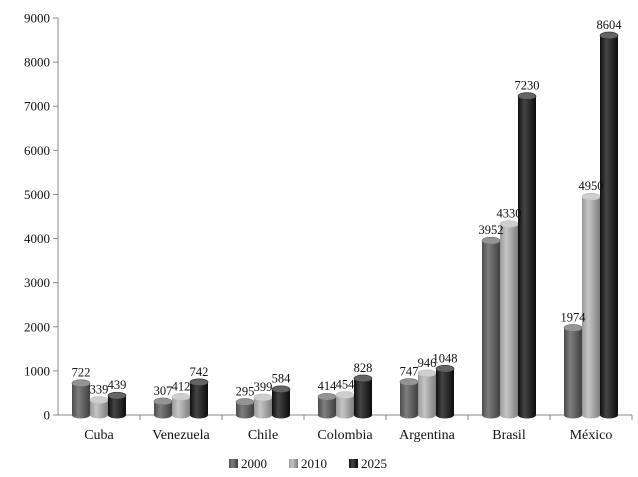 This screenshot has height=477, width=638. What do you see at coordinates (363, 368) in the screenshot?
I see `data-label: 828` at bounding box center [363, 368].